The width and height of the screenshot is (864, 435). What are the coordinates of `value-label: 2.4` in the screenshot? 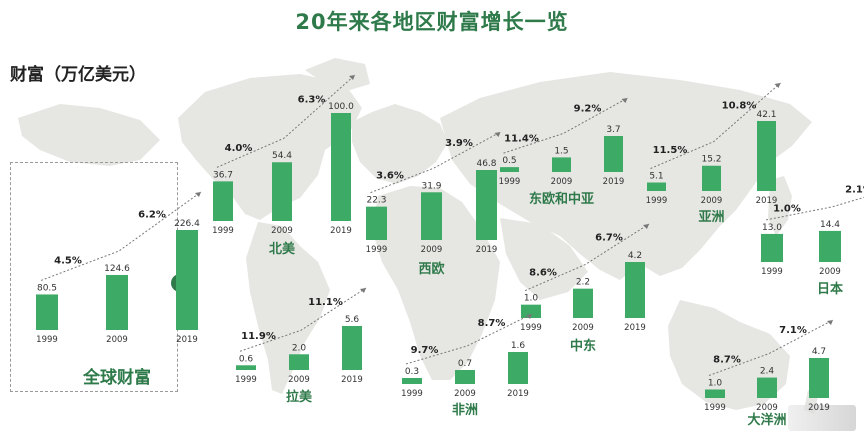 It's located at (767, 372).